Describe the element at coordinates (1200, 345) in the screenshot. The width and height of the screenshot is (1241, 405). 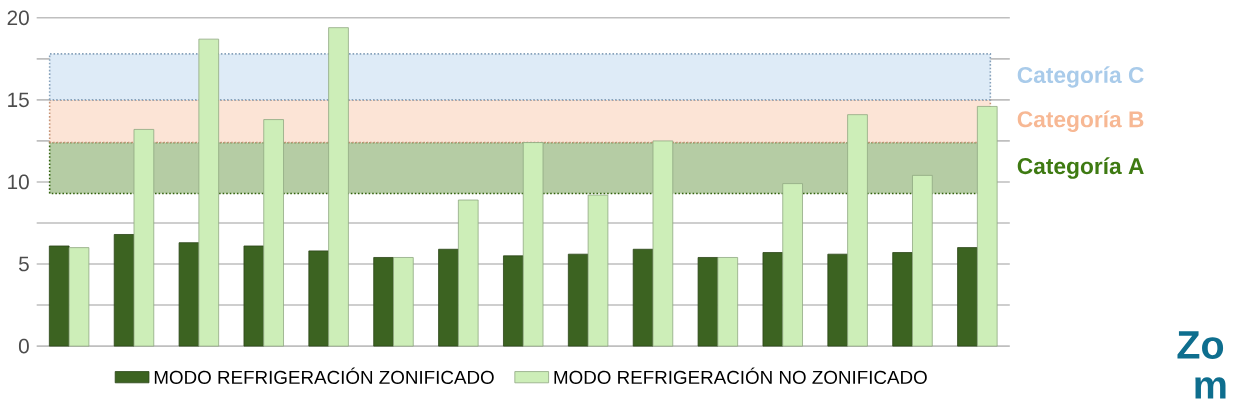
I see `text: Zo` at that location.